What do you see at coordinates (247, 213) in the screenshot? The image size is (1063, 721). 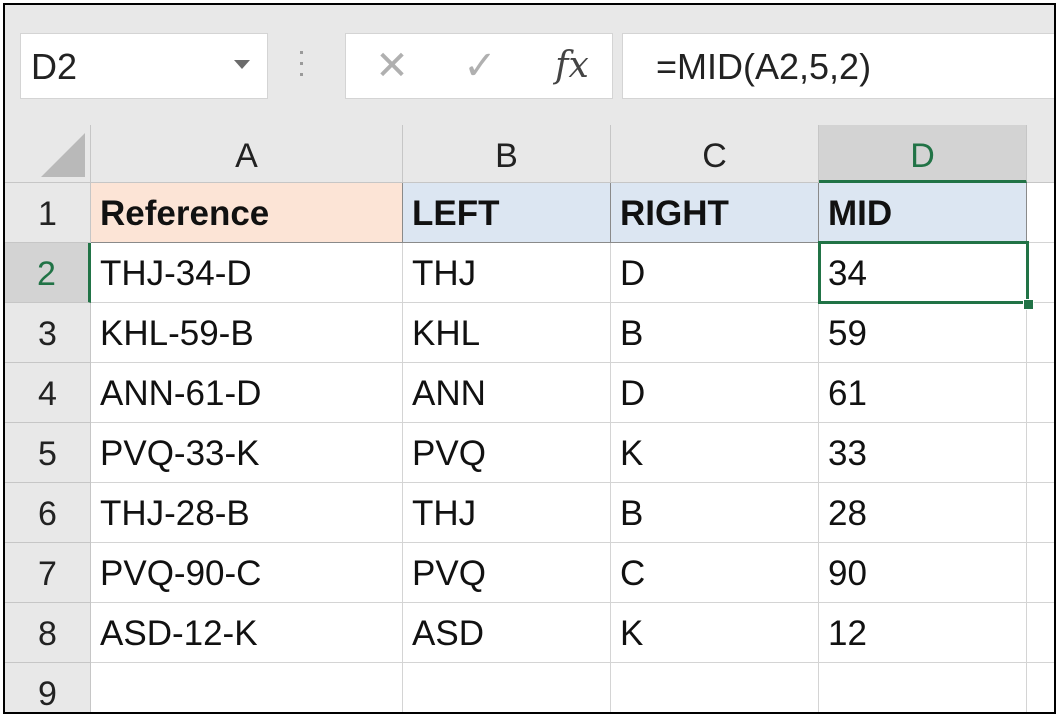 I see `cell-a1: Reference` at bounding box center [247, 213].